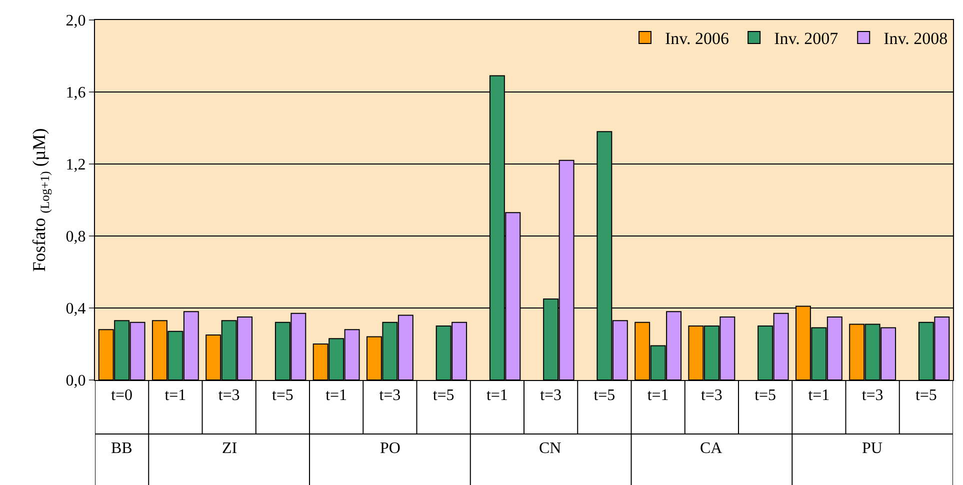  Describe the element at coordinates (711, 448) in the screenshot. I see `text: CA` at that location.